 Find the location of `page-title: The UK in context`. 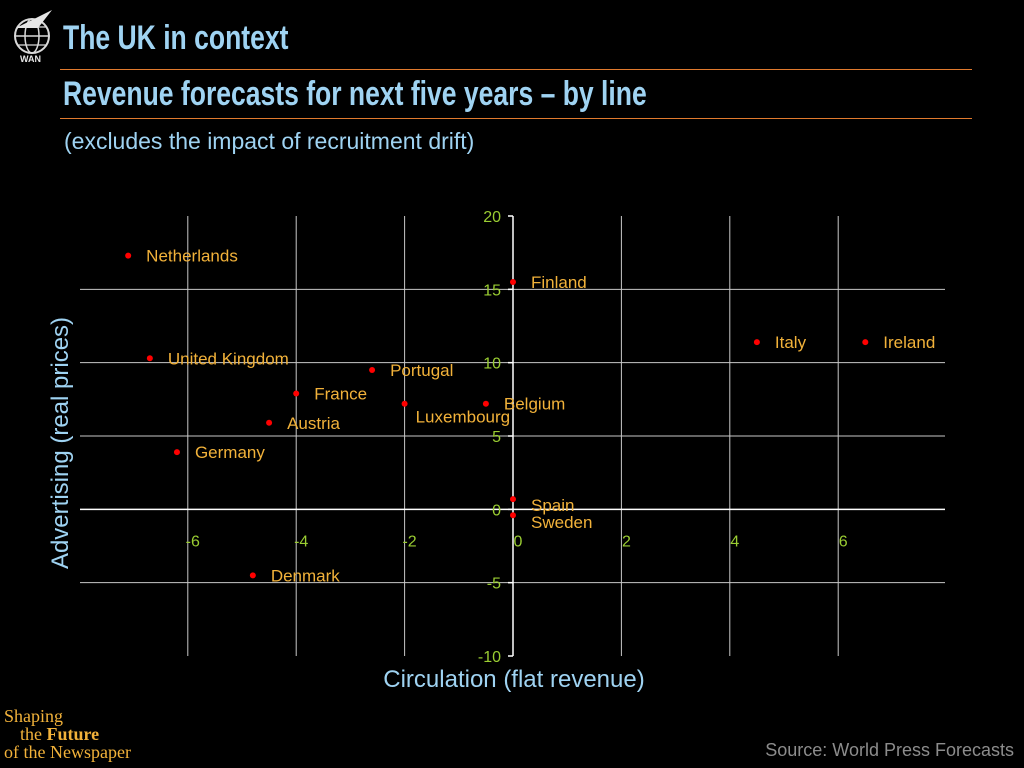

page-title: The UK in context is located at coordinates (176, 38).